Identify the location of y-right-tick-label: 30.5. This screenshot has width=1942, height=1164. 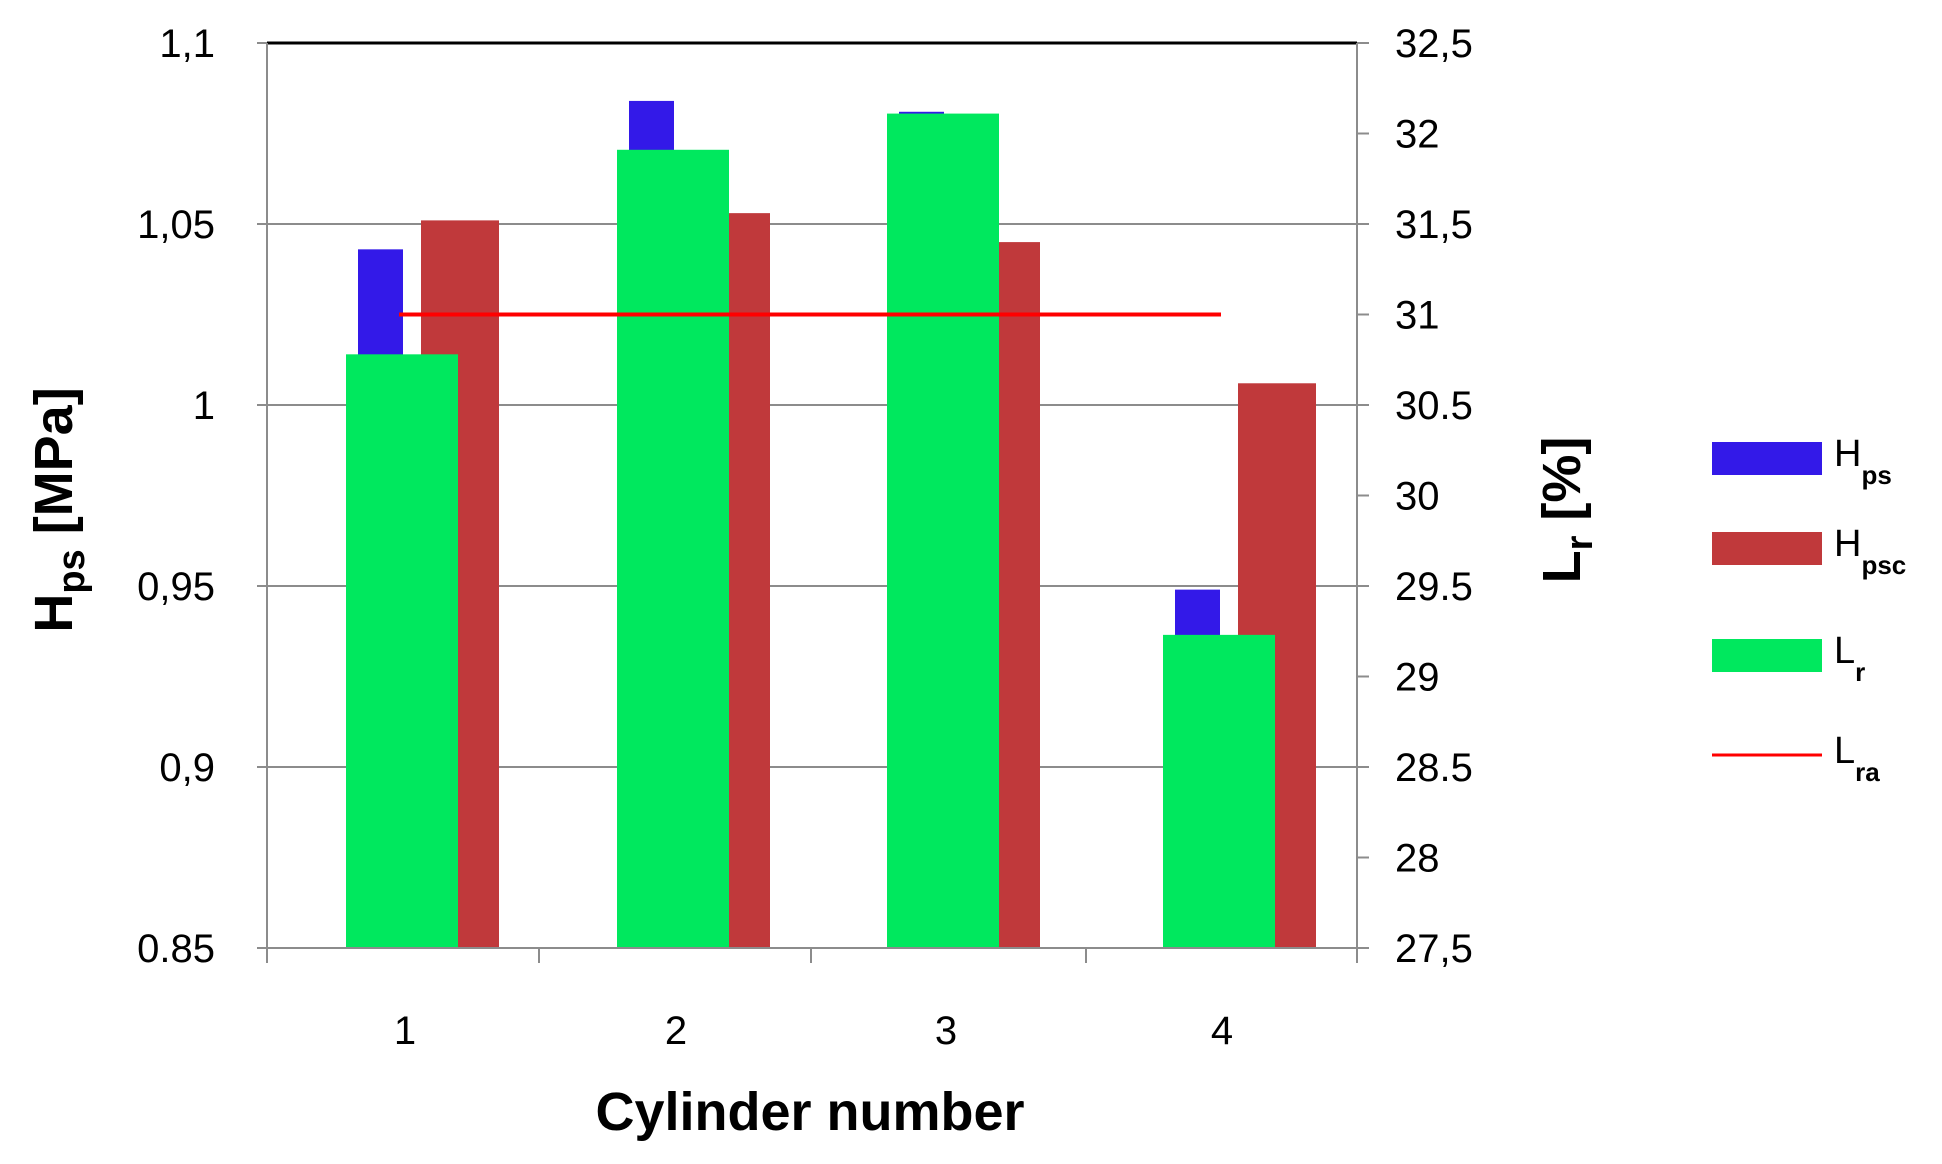
(1434, 406).